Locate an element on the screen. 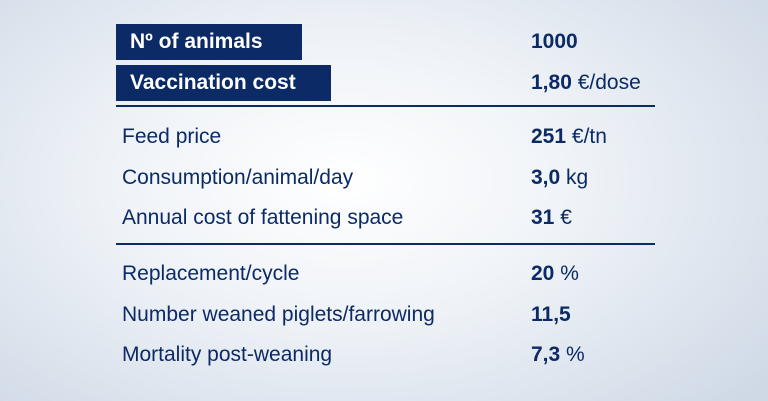 Image resolution: width=768 pixels, height=401 pixels. replacement-unit: % is located at coordinates (569, 273).